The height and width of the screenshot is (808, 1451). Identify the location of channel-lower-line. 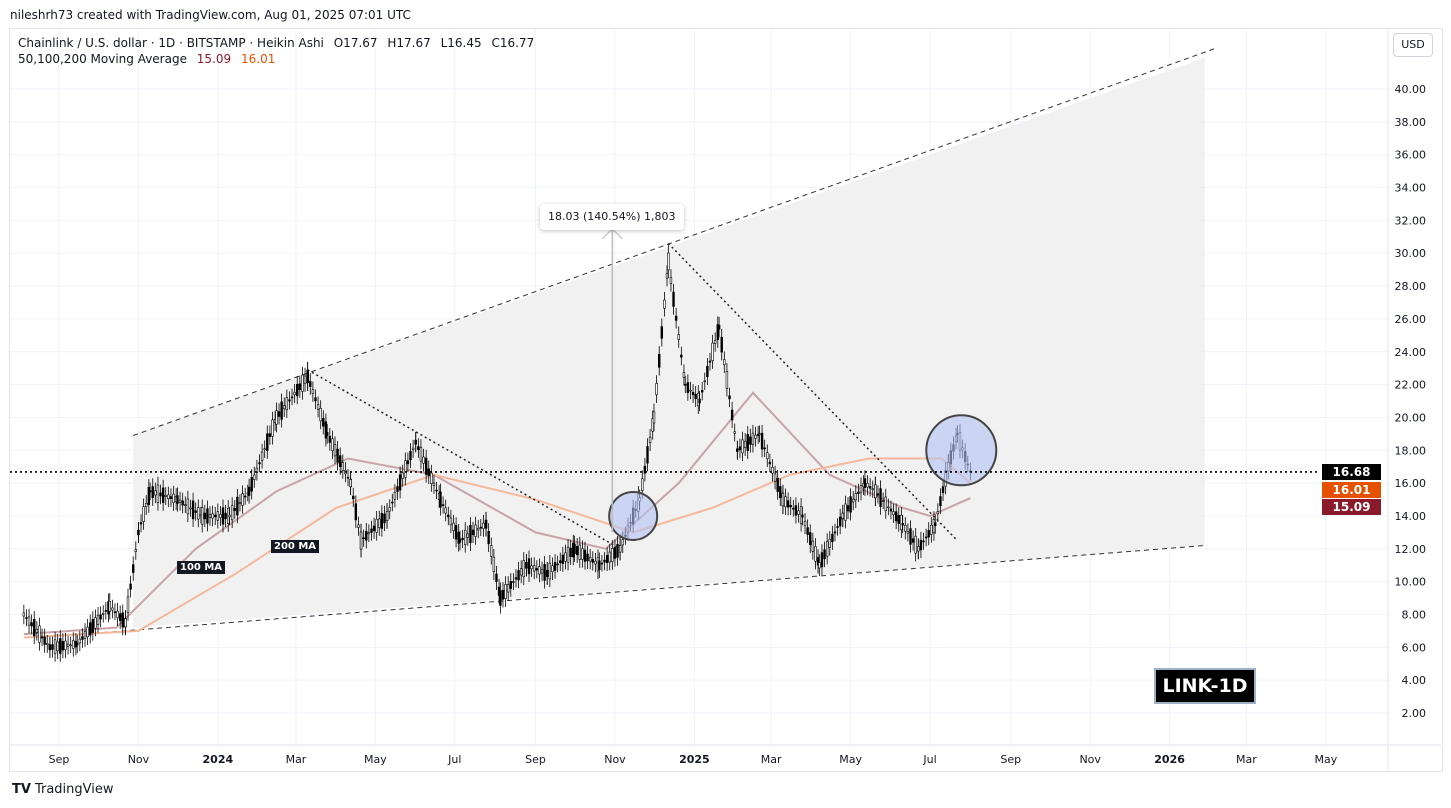
(654, 589).